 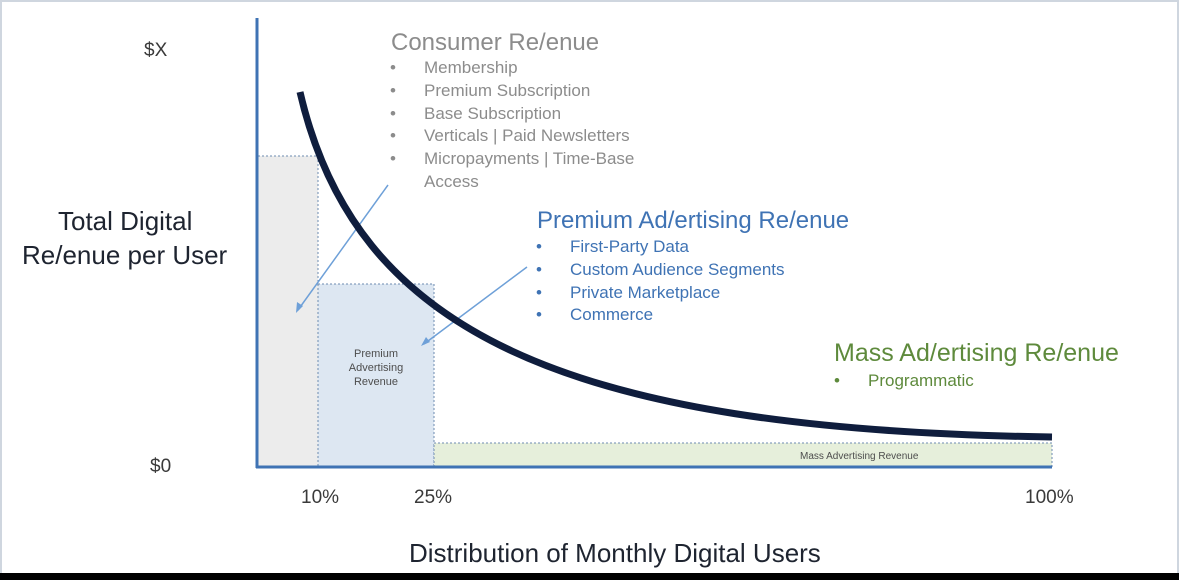 I want to click on consumer-pointer-arrow, so click(x=343, y=247).